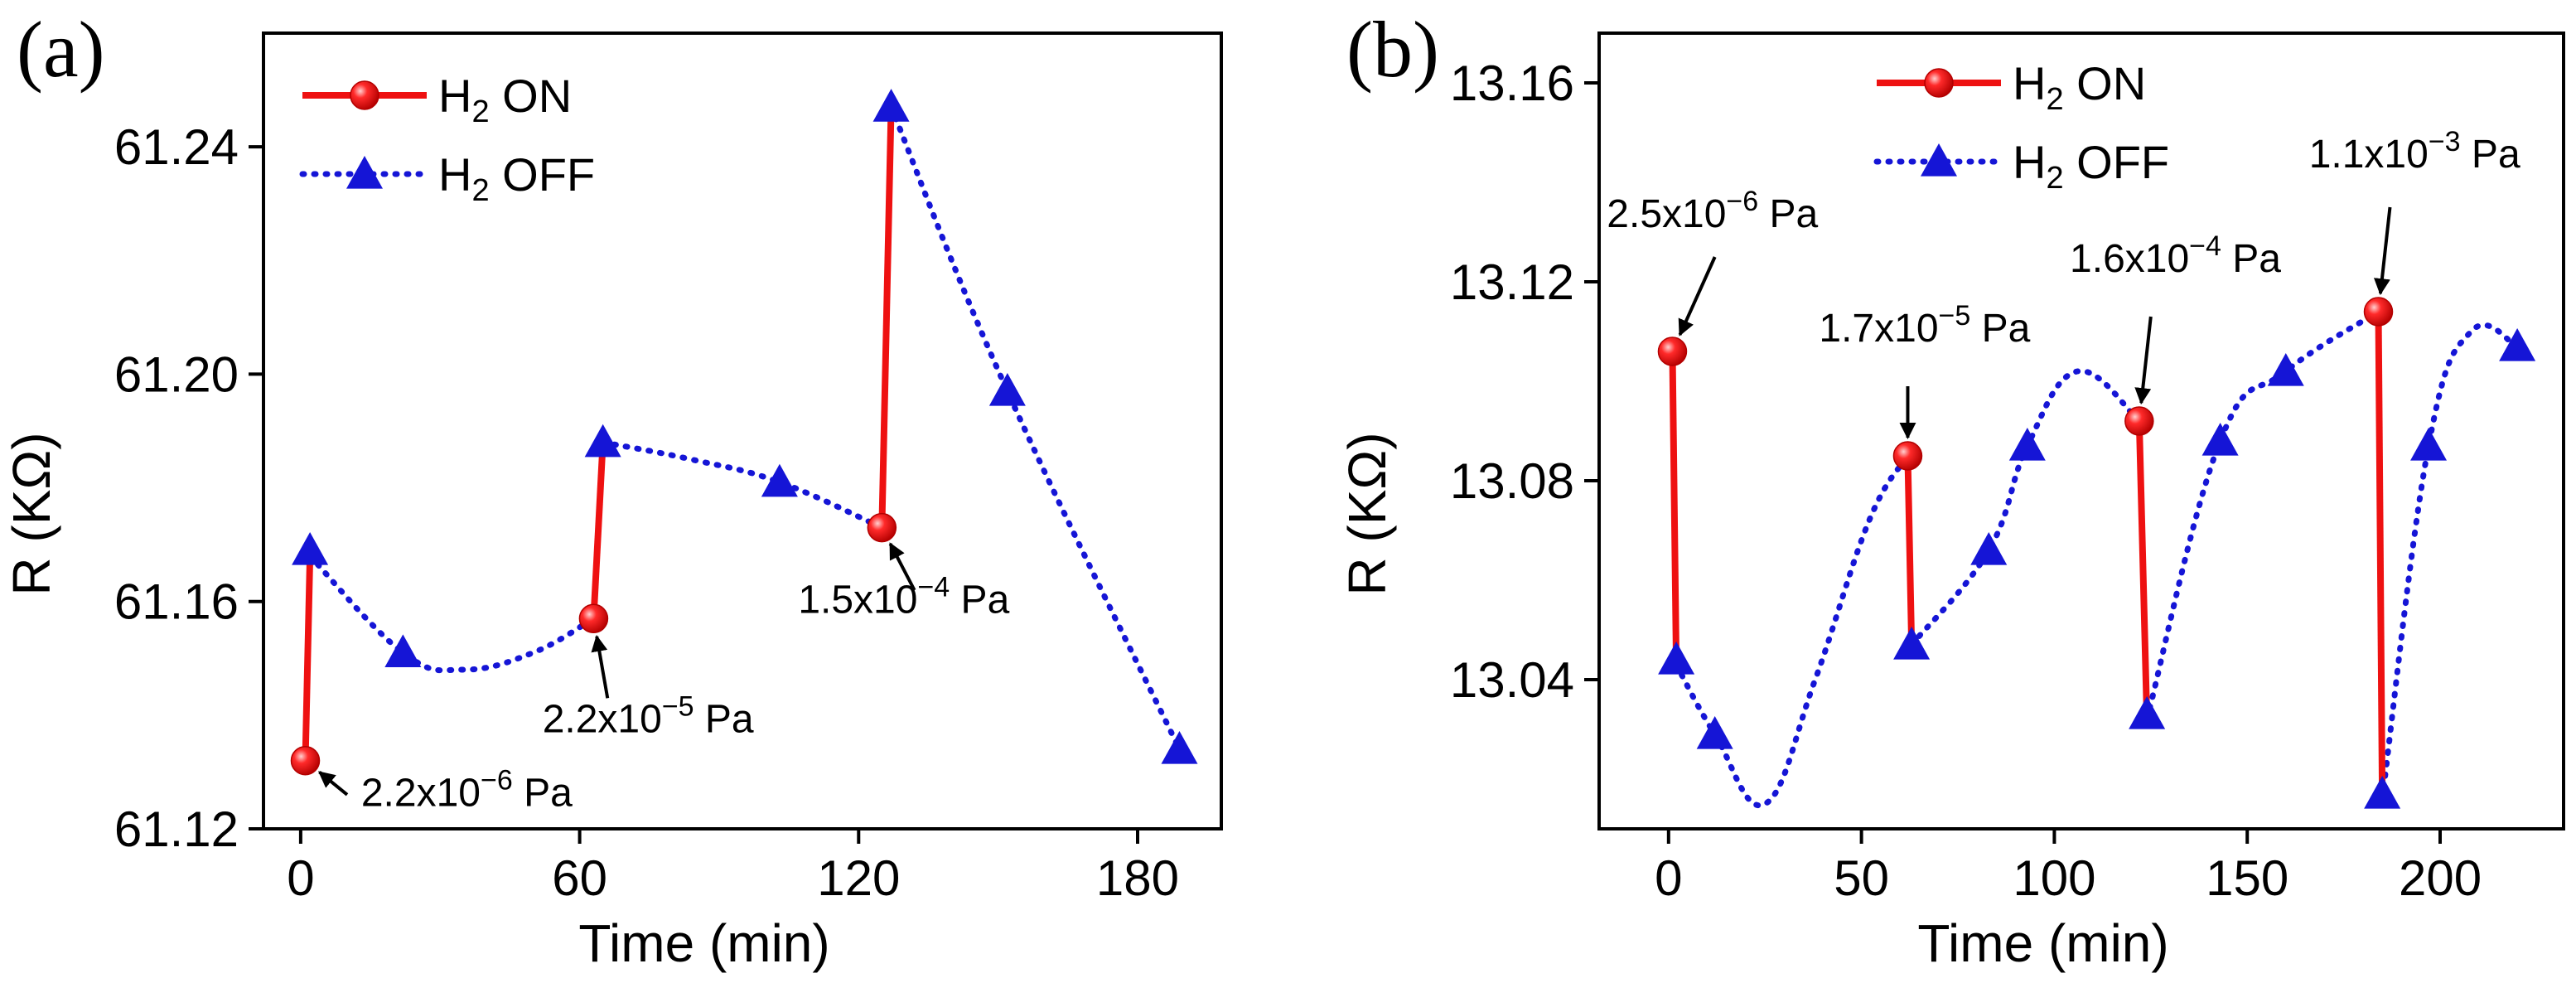 This screenshot has height=983, width=2576. I want to click on pressure-annotation: 2.2x10−6 Pa, so click(467, 790).